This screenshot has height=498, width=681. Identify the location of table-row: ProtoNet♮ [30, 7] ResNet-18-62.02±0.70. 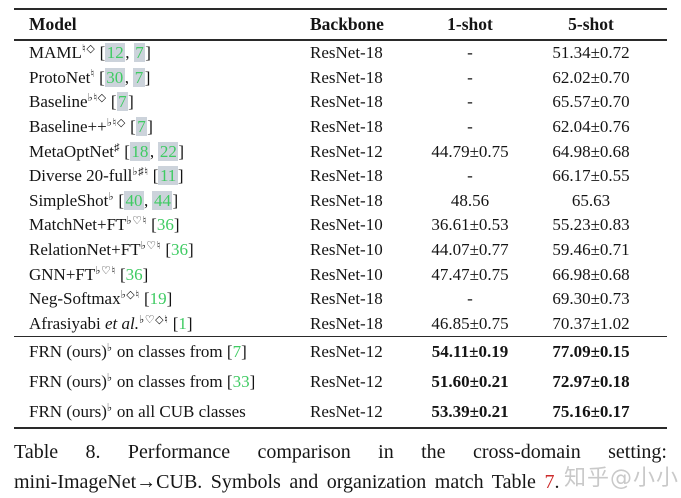
(340, 78).